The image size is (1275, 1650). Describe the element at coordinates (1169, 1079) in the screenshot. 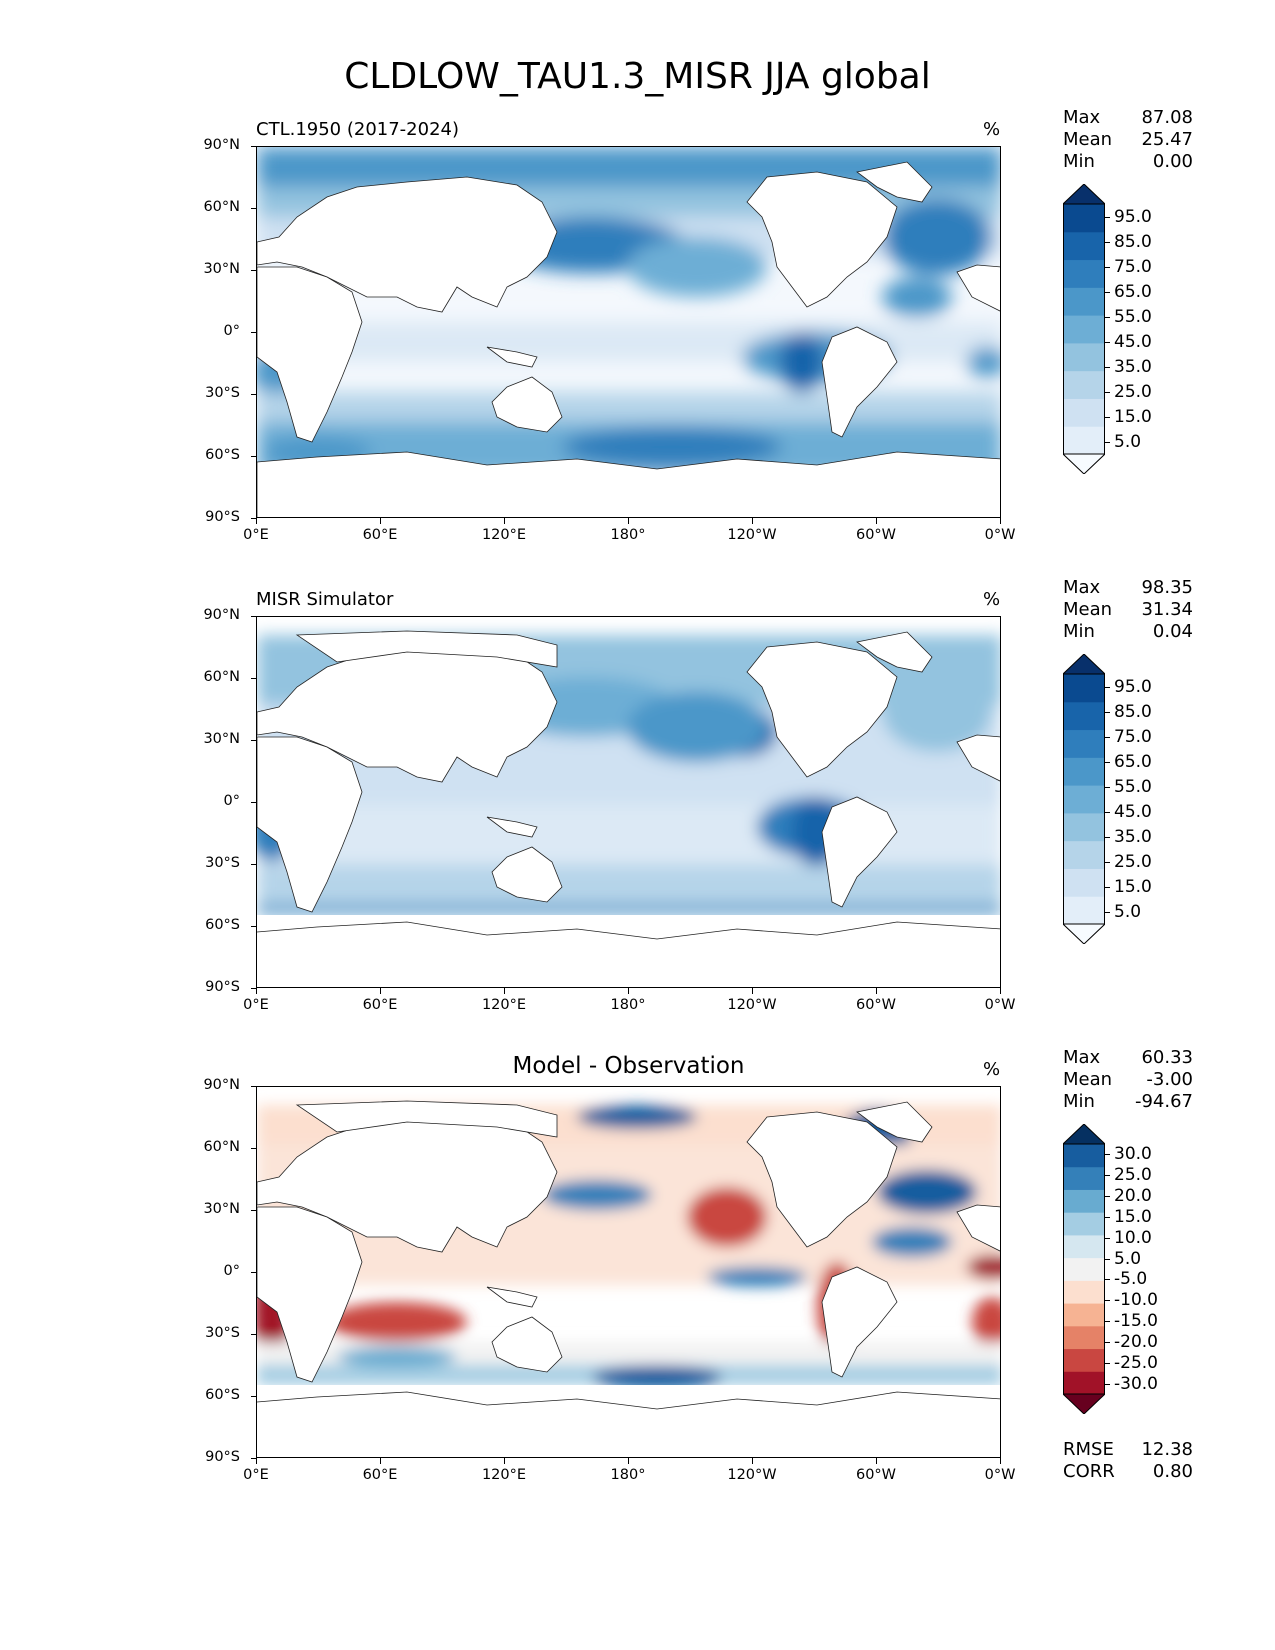

I see `stat-mean-value: -3.00` at that location.